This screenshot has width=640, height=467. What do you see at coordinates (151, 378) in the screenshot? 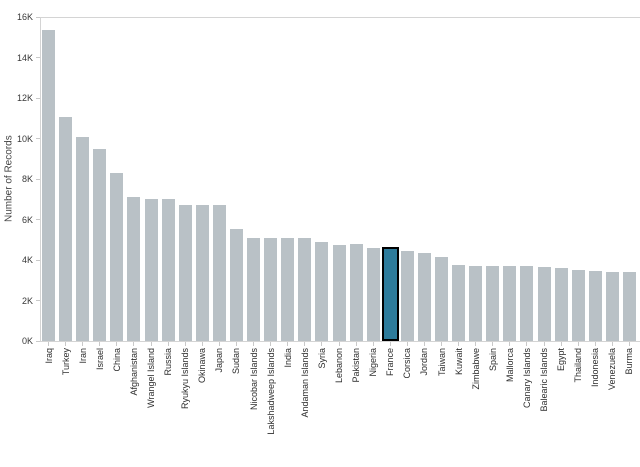
I see `x-axis-label-wrangel-island: Wrangel Island` at bounding box center [151, 378].